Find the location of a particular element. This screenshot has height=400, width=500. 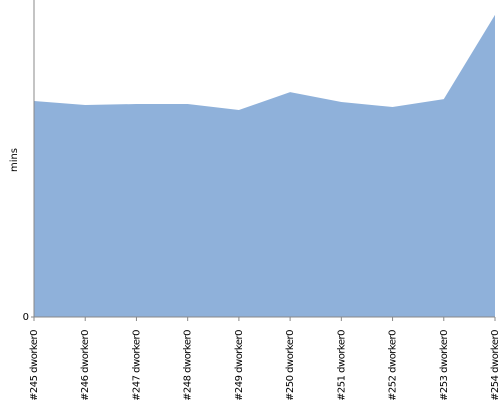

x-tick-label: #250 dworker0 is located at coordinates (290, 365).